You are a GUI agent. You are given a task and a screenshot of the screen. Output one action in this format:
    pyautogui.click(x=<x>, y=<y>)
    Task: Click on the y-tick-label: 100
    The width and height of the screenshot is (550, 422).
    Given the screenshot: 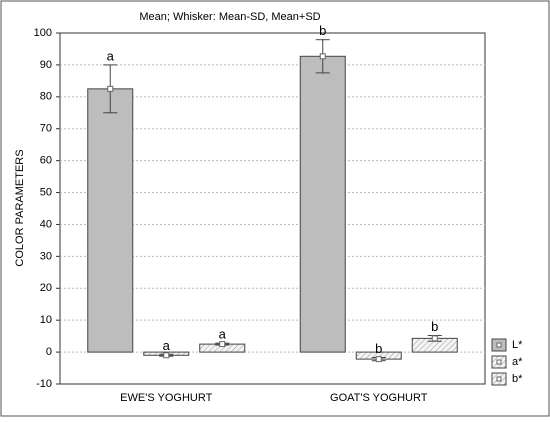 What is the action you would take?
    pyautogui.click(x=43, y=33)
    